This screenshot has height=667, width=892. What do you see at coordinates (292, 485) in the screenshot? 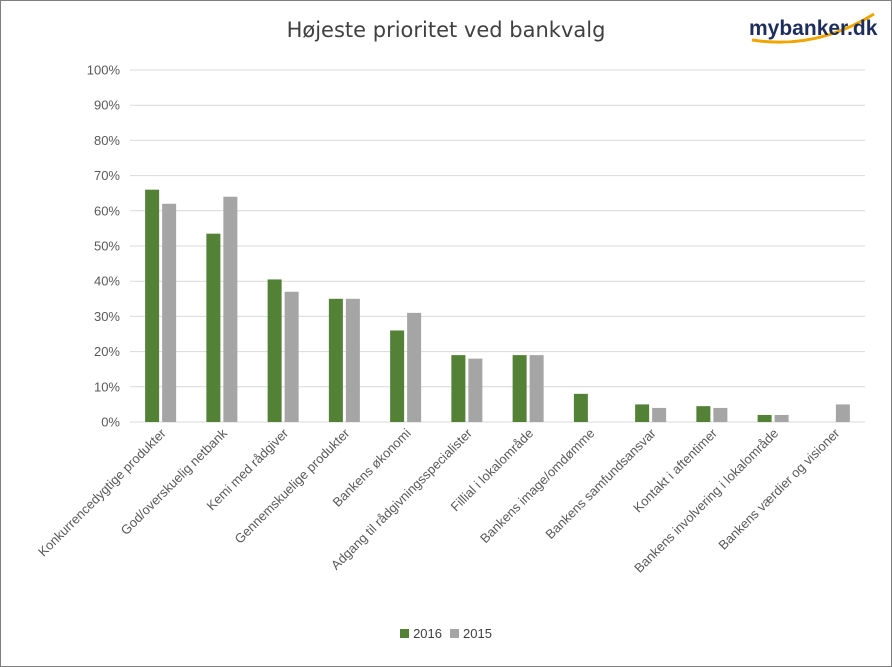
I see `x-tick-label: Gennemskuelige produkter` at bounding box center [292, 485].